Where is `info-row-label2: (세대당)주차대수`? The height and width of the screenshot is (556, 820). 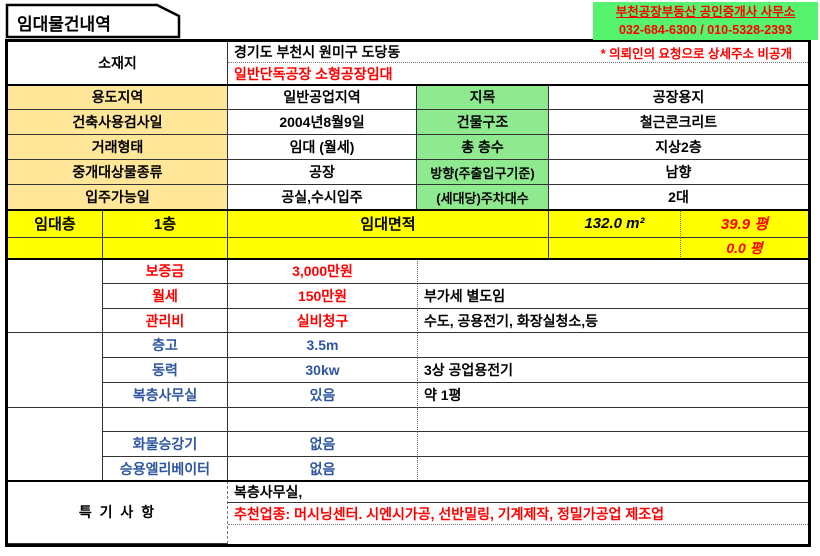
info-row-label2: (세대당)주차대수 is located at coordinates (483, 197).